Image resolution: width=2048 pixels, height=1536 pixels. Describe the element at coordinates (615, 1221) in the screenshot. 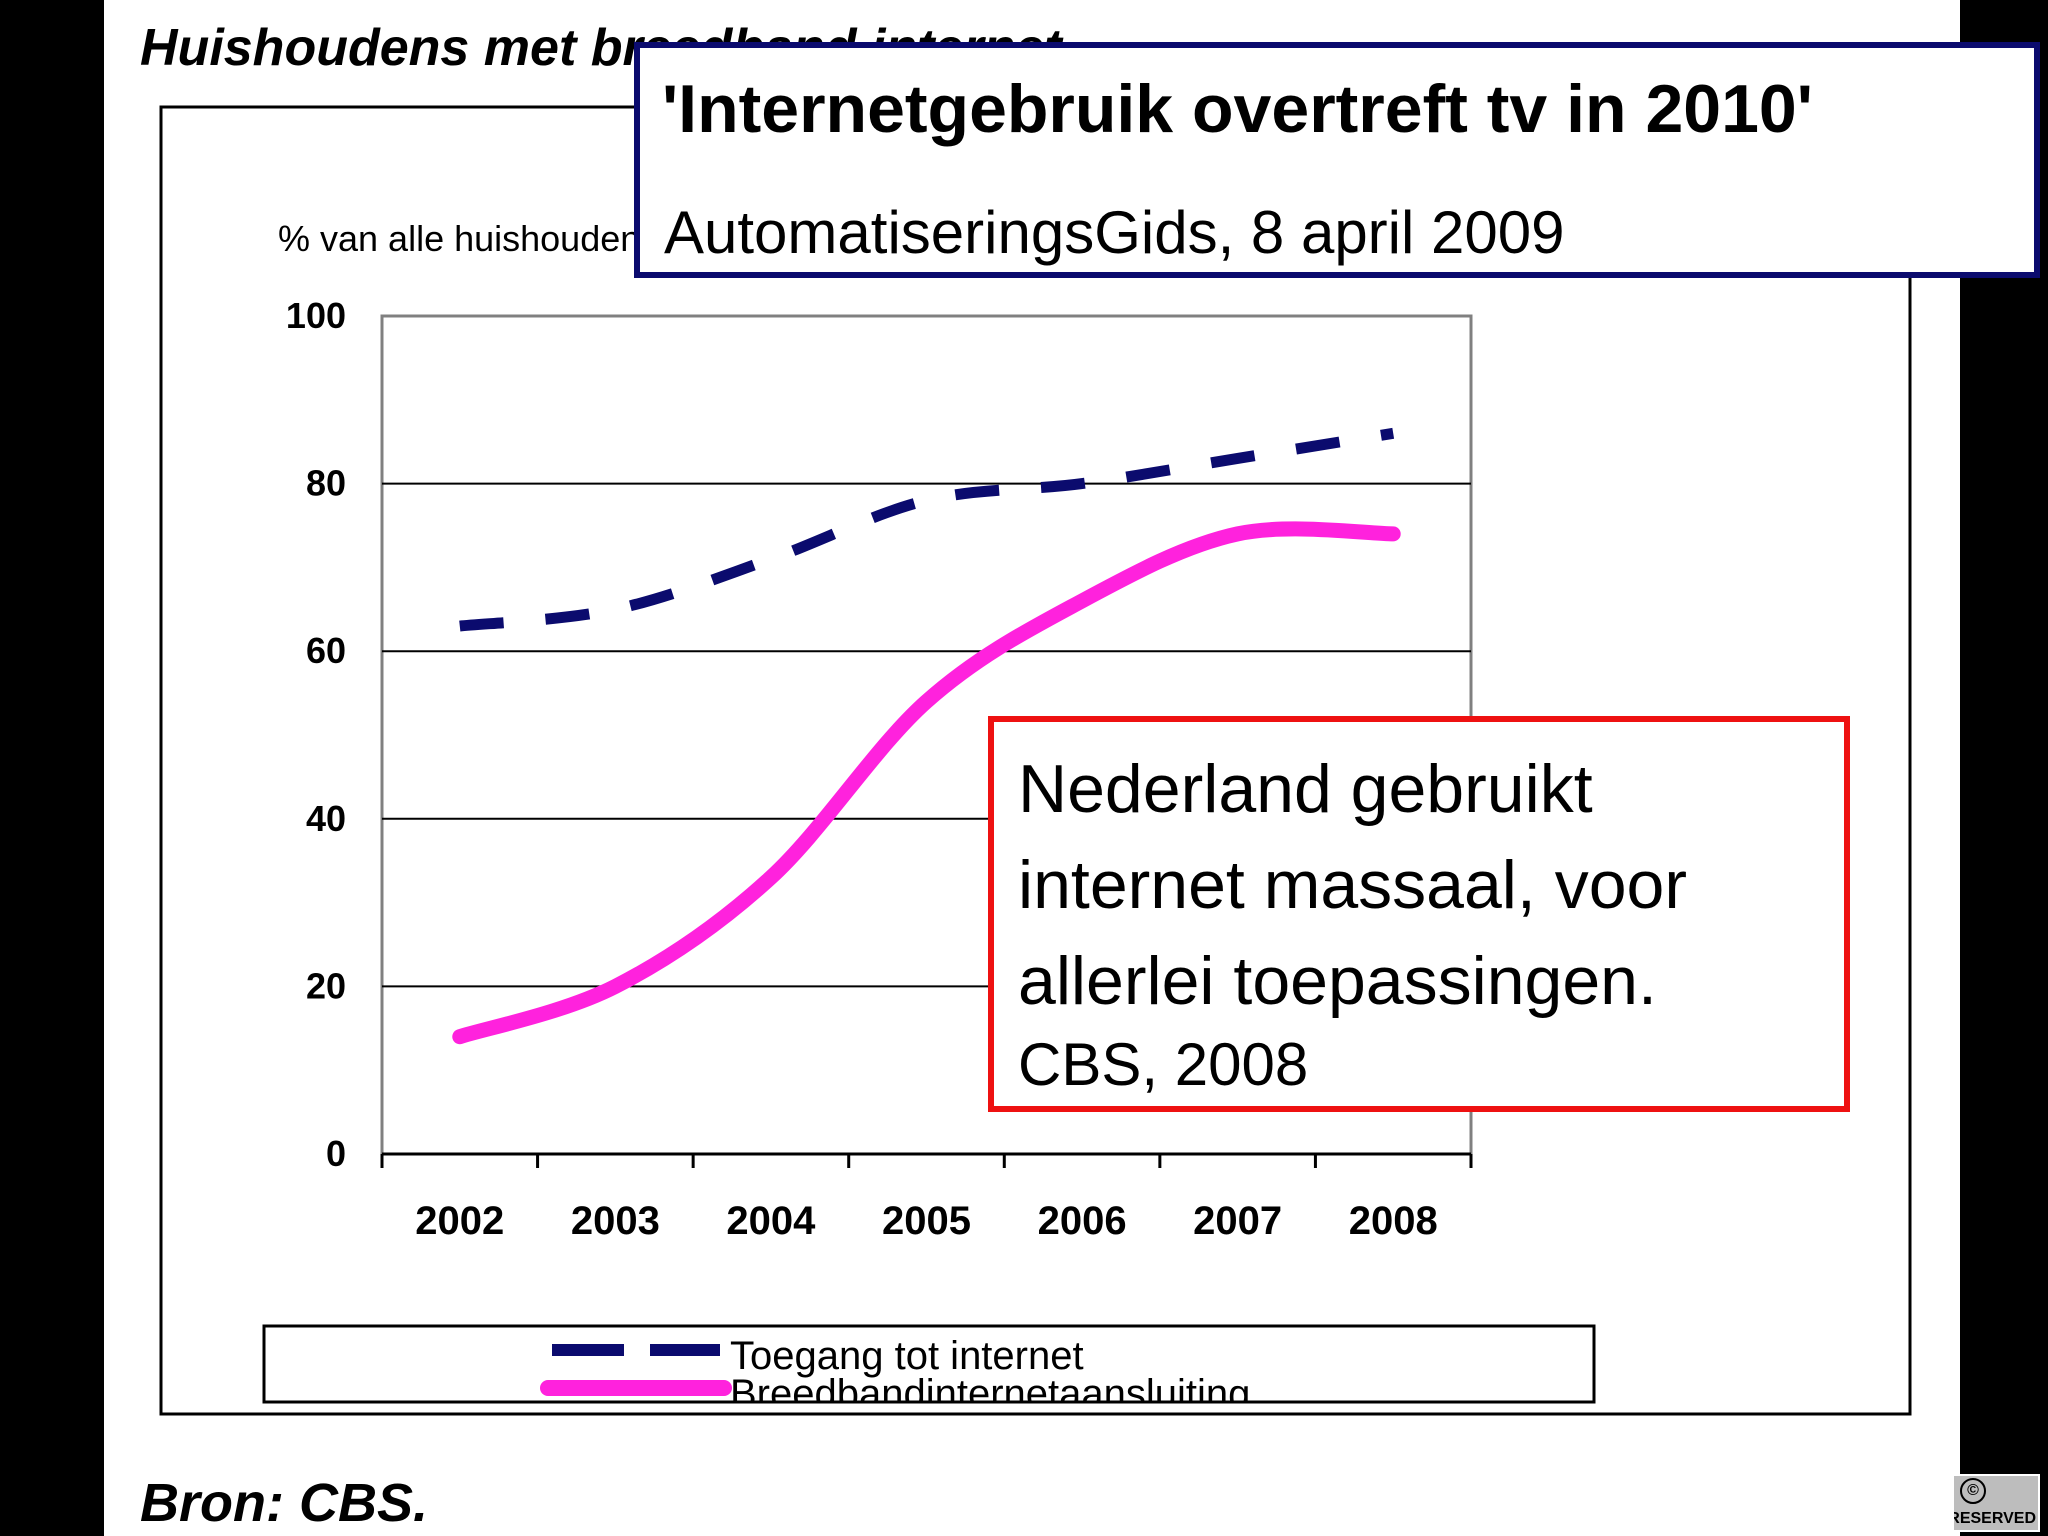

I see `x-tick-label: 2003` at that location.